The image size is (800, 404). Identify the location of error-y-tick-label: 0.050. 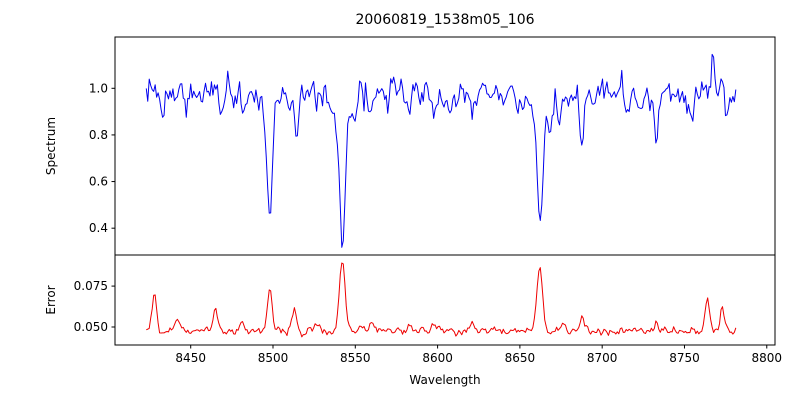
(91, 327).